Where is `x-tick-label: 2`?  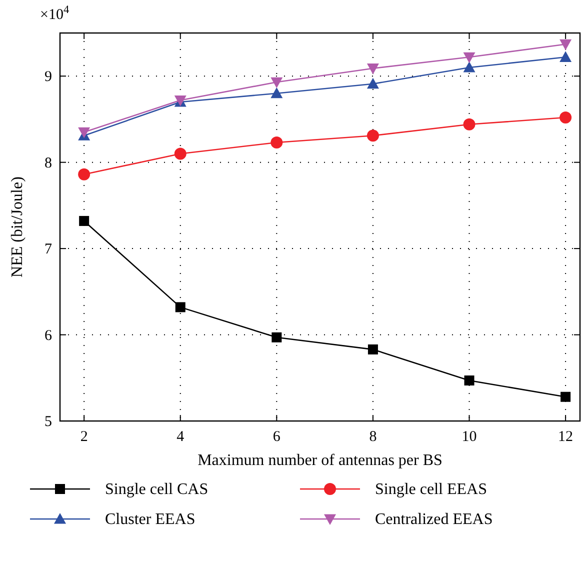
x-tick-label: 2 is located at coordinates (84, 437).